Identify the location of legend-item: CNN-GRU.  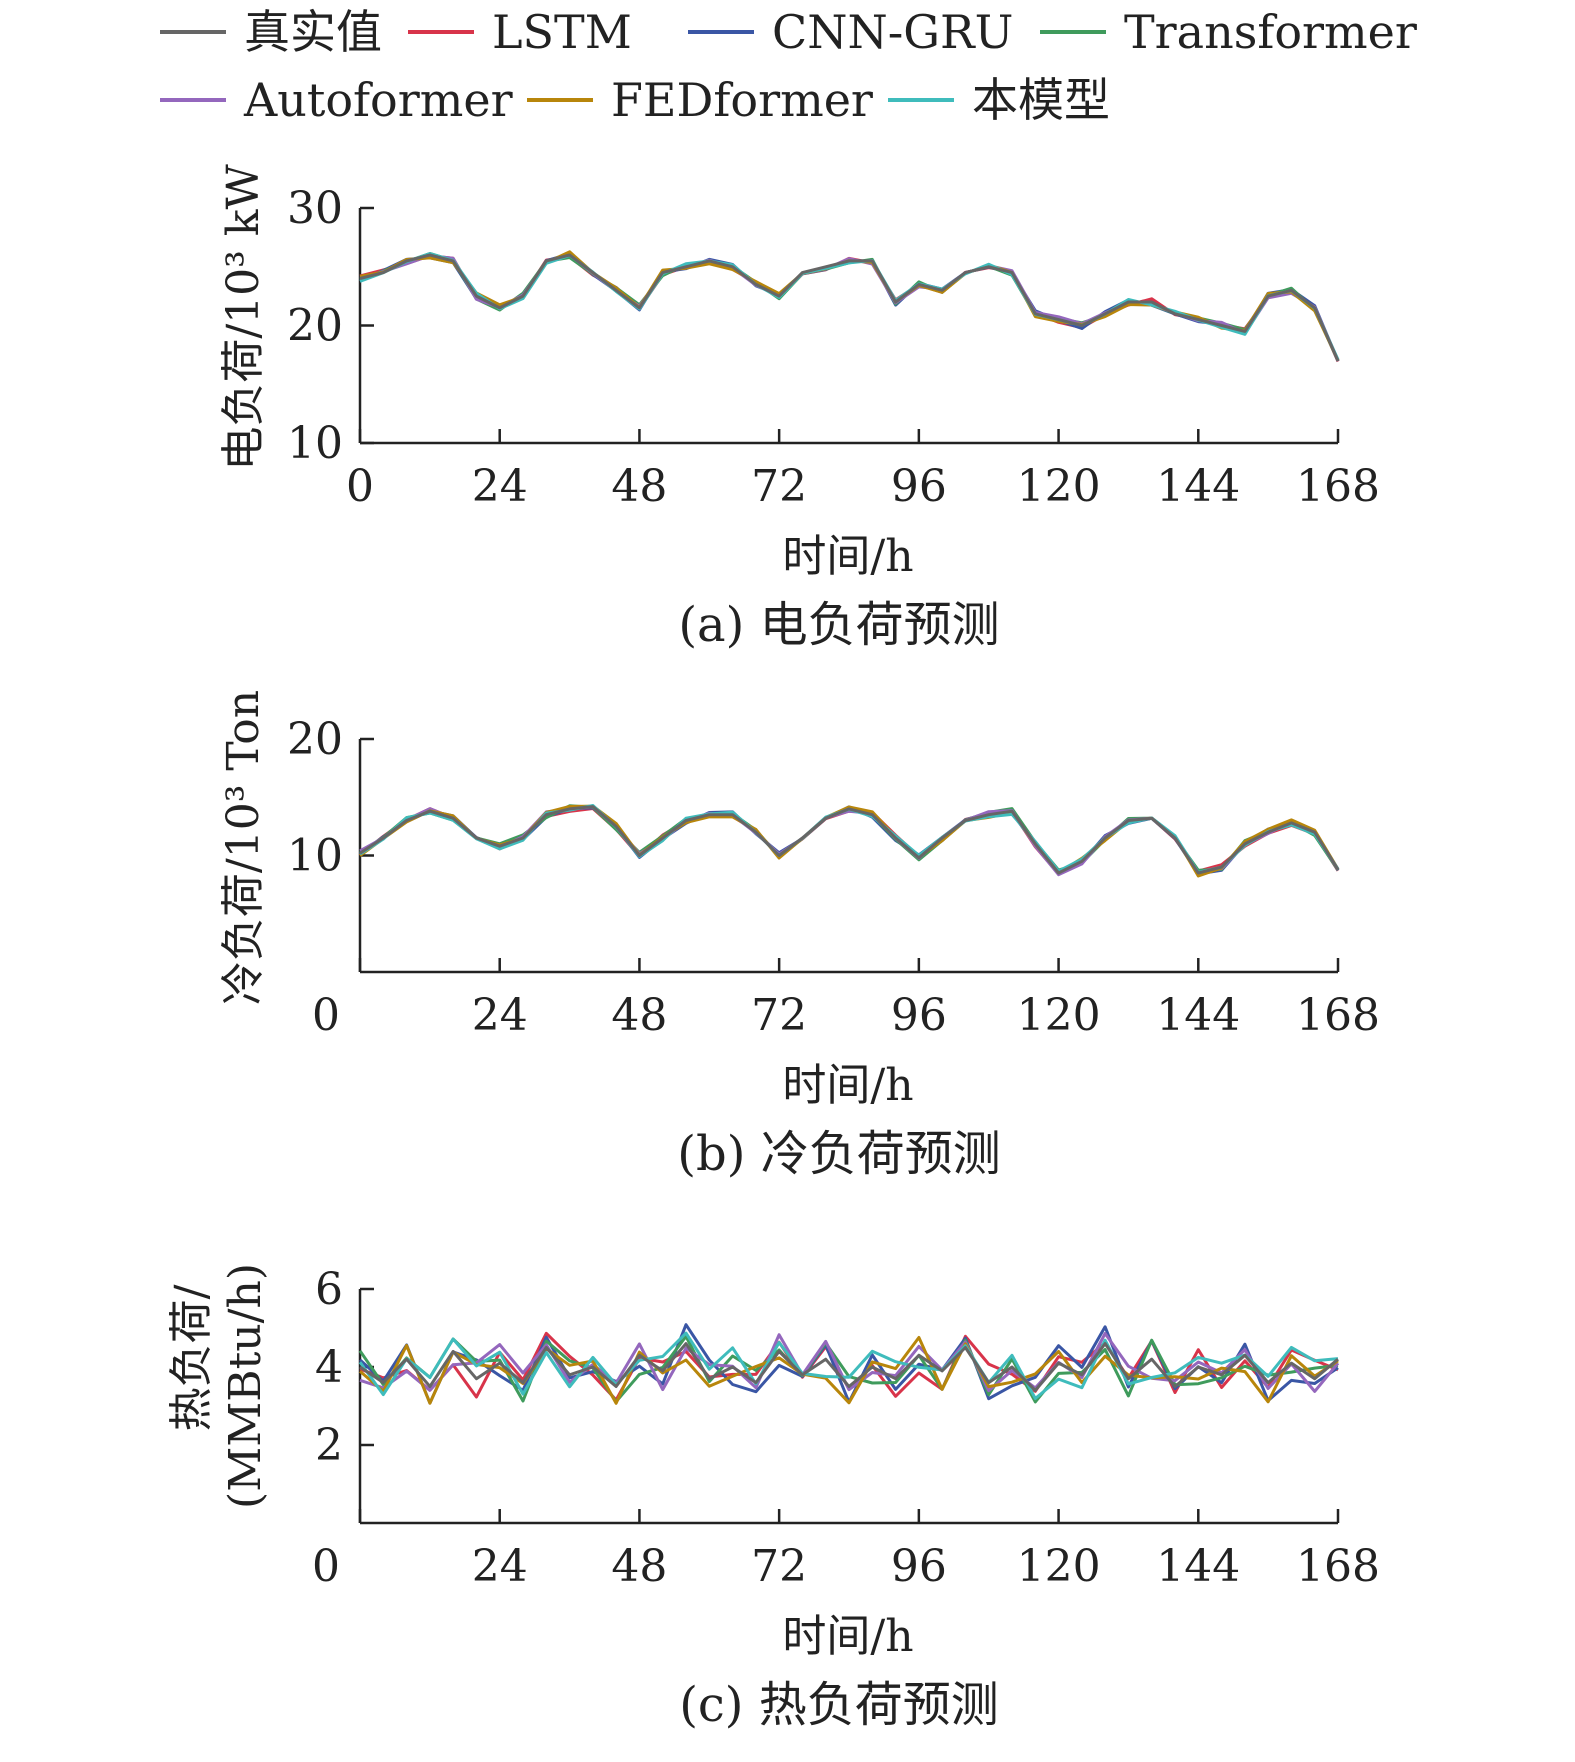
(850, 32).